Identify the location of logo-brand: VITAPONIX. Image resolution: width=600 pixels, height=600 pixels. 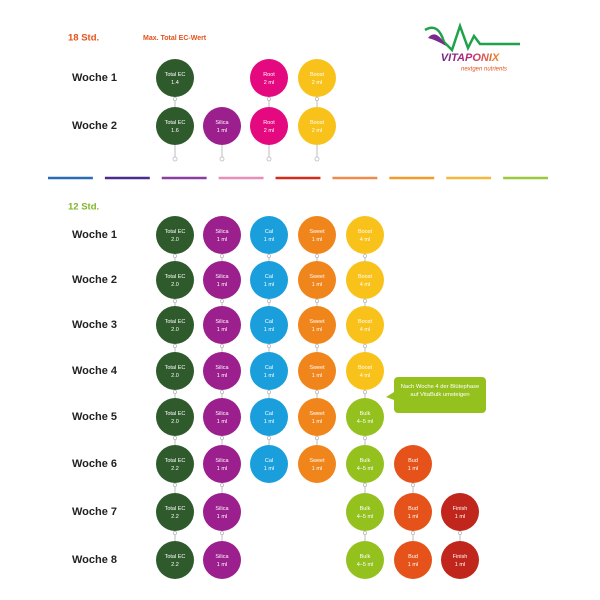
(470, 58).